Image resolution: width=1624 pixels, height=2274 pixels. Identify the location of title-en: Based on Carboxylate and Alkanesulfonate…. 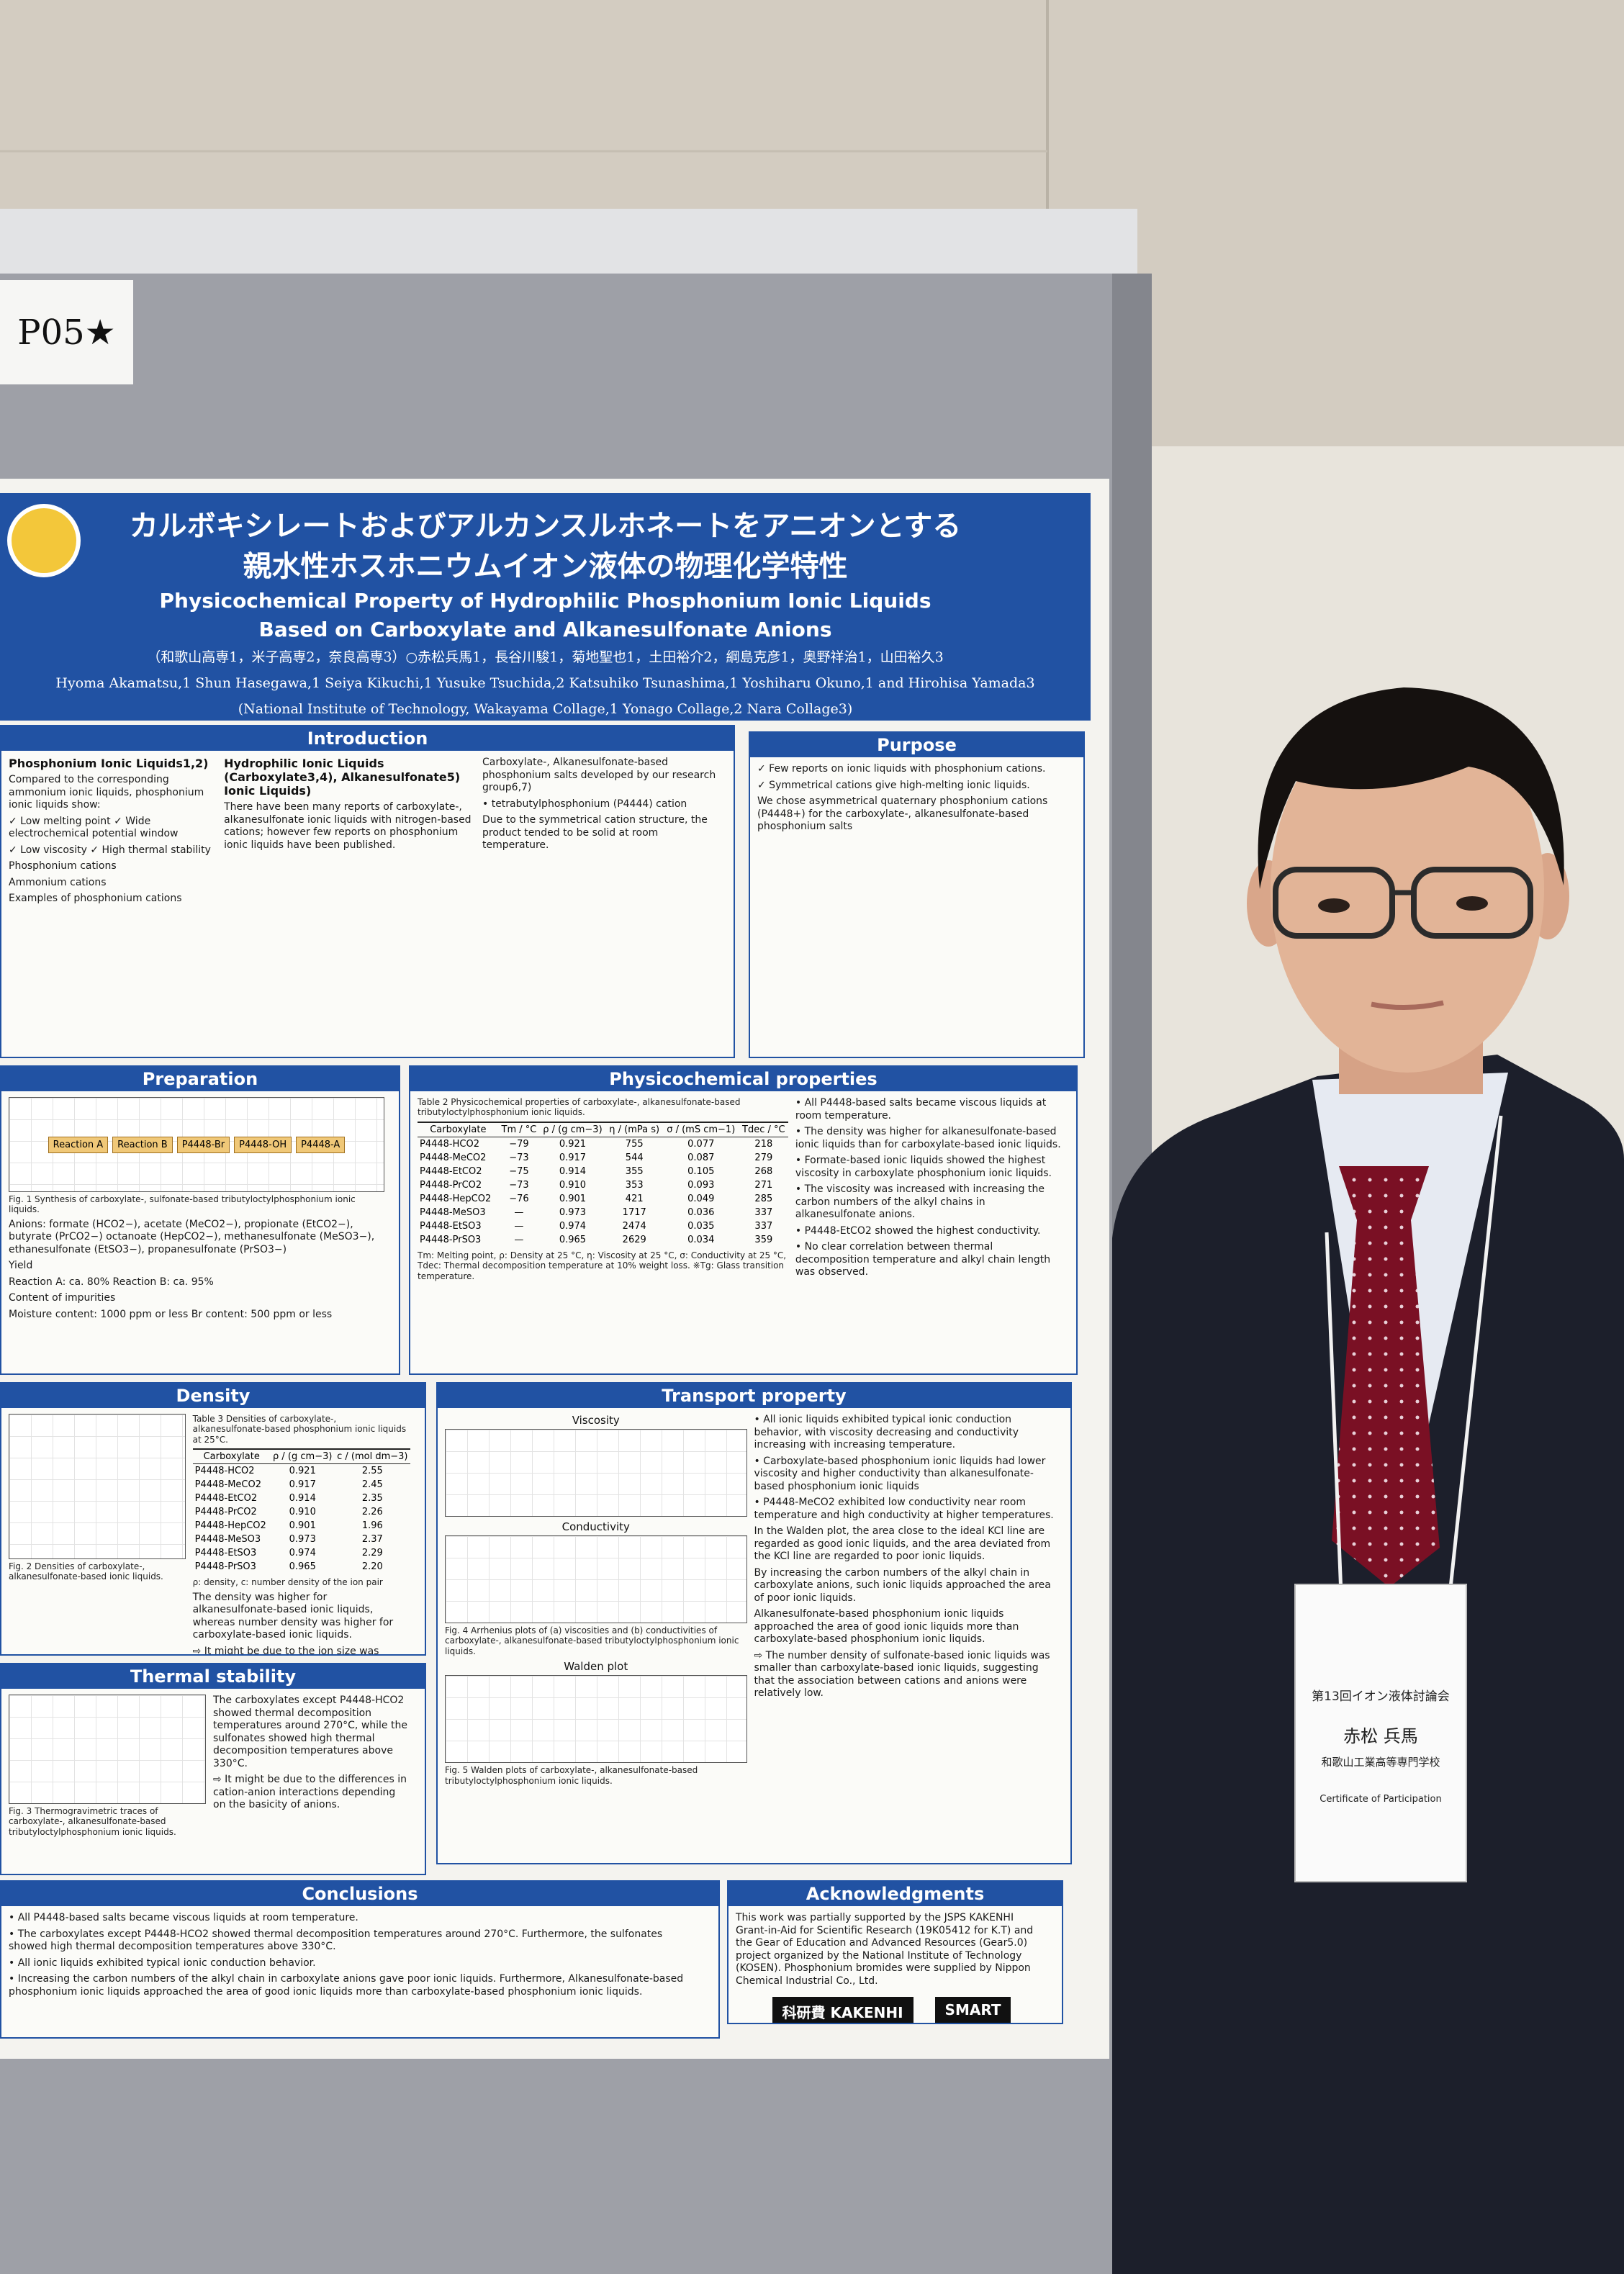
(545, 629).